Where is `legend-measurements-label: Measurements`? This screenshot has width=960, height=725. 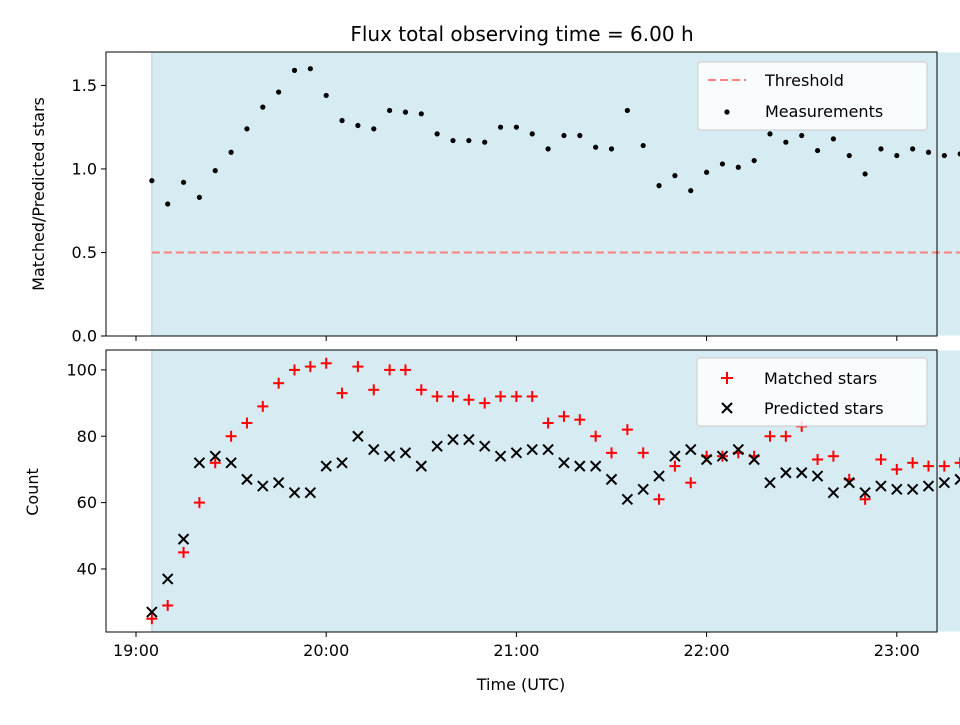 legend-measurements-label: Measurements is located at coordinates (824, 111).